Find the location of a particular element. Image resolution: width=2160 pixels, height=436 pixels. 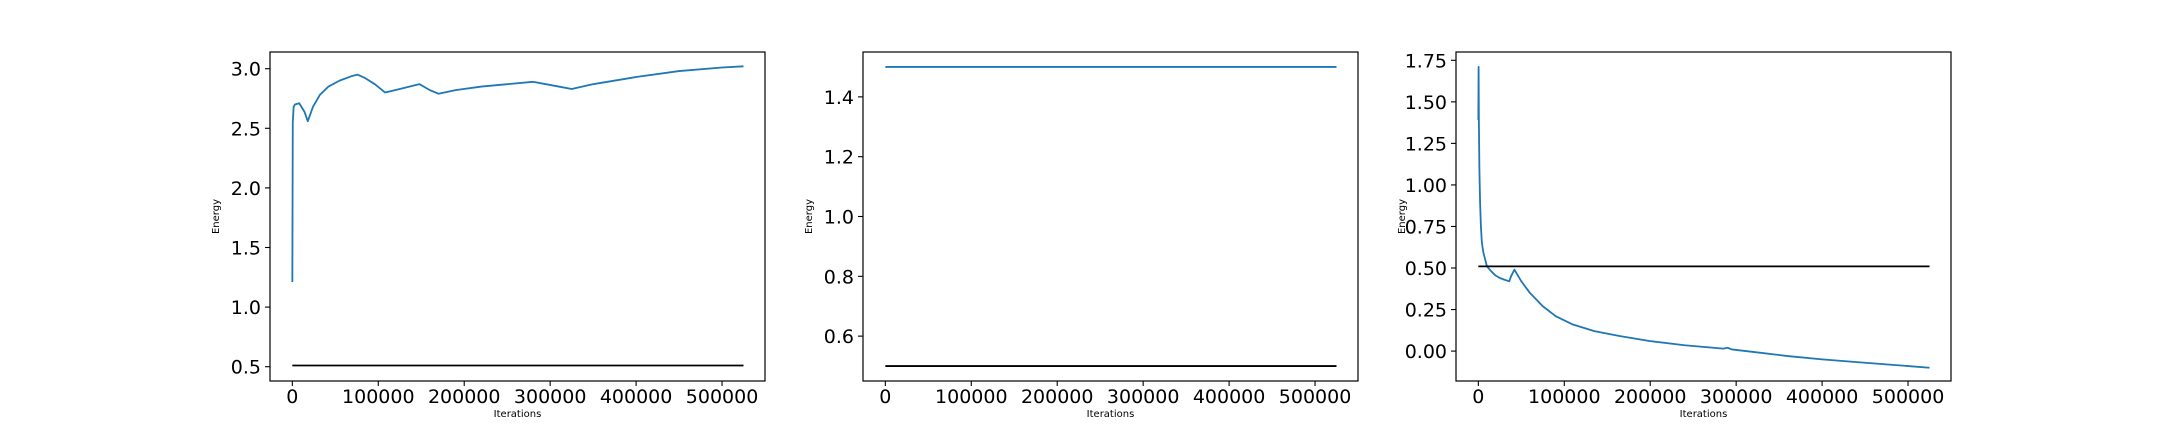

y-tick-label: 0.00 is located at coordinates (1426, 352).